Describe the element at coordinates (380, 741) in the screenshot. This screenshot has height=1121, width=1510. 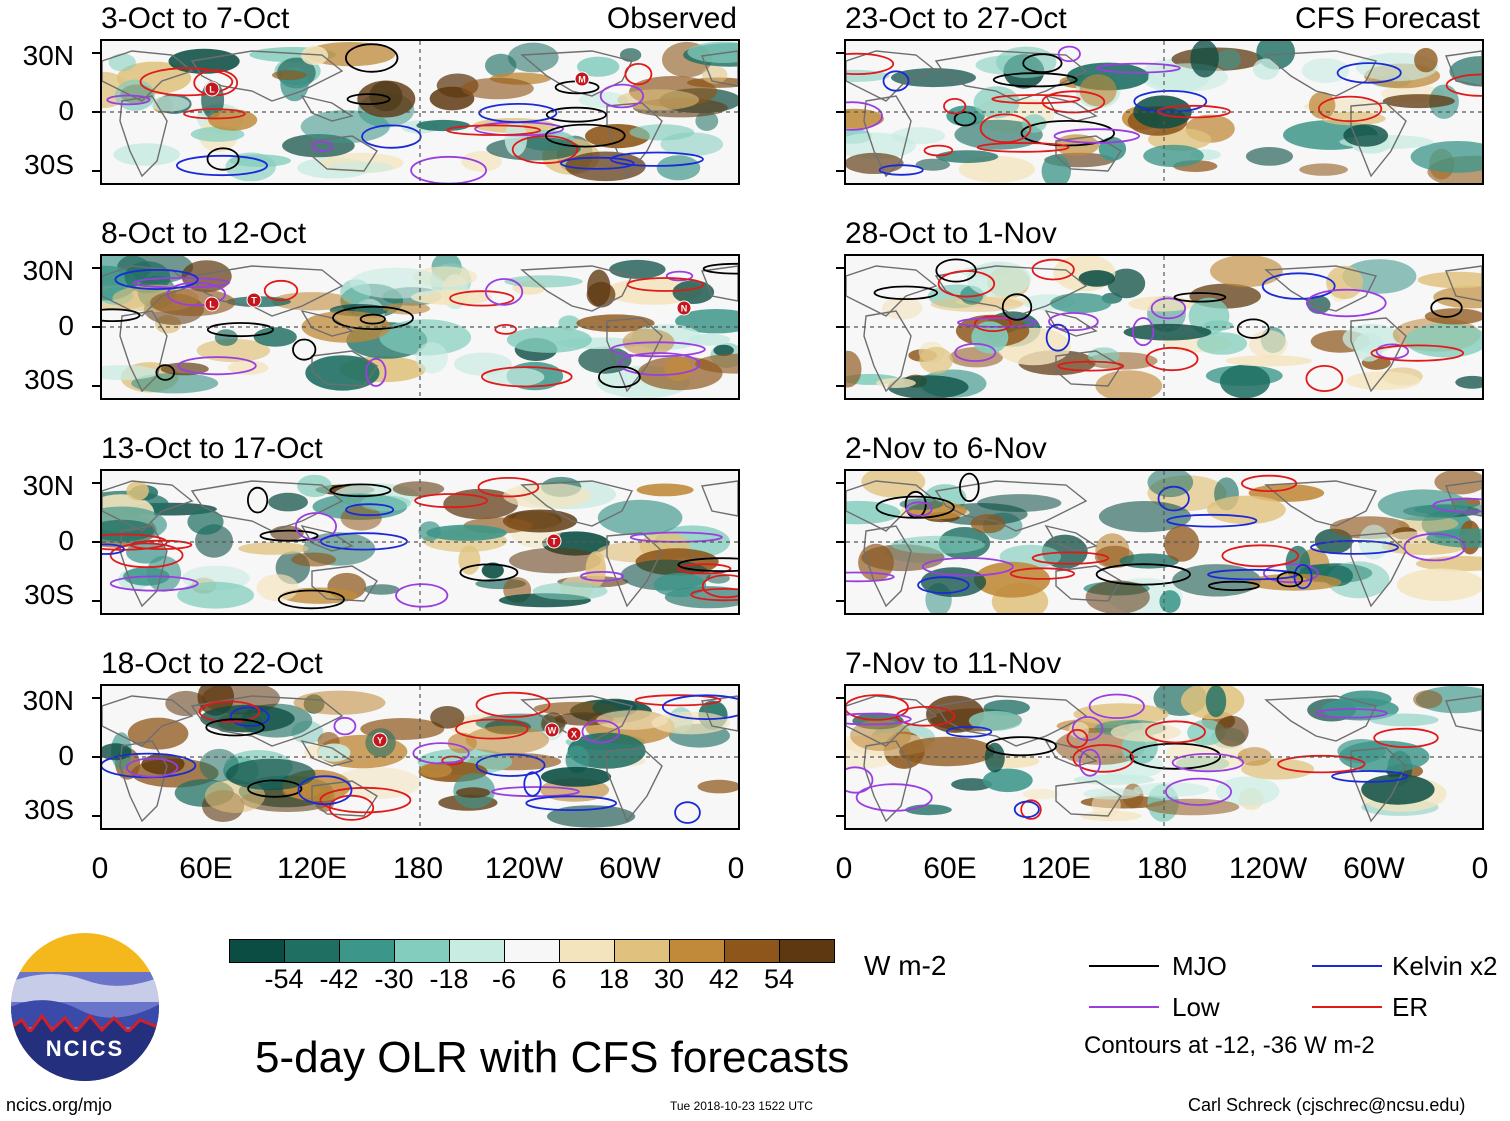
I see `storm-label: Y` at that location.